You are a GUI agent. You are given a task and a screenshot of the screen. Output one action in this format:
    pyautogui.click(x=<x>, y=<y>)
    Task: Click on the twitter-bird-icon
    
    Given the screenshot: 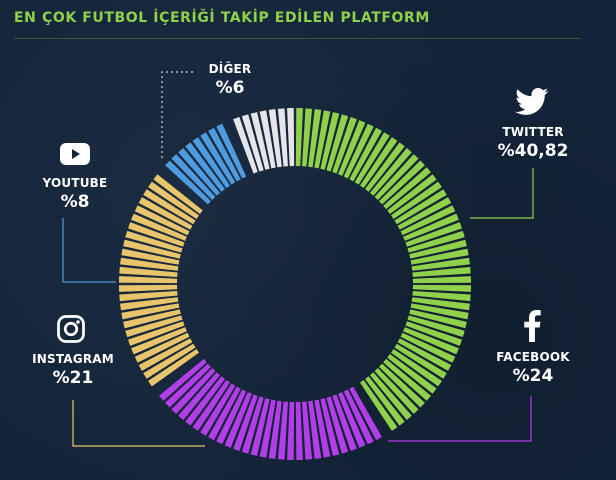 What is the action you would take?
    pyautogui.click(x=532, y=101)
    